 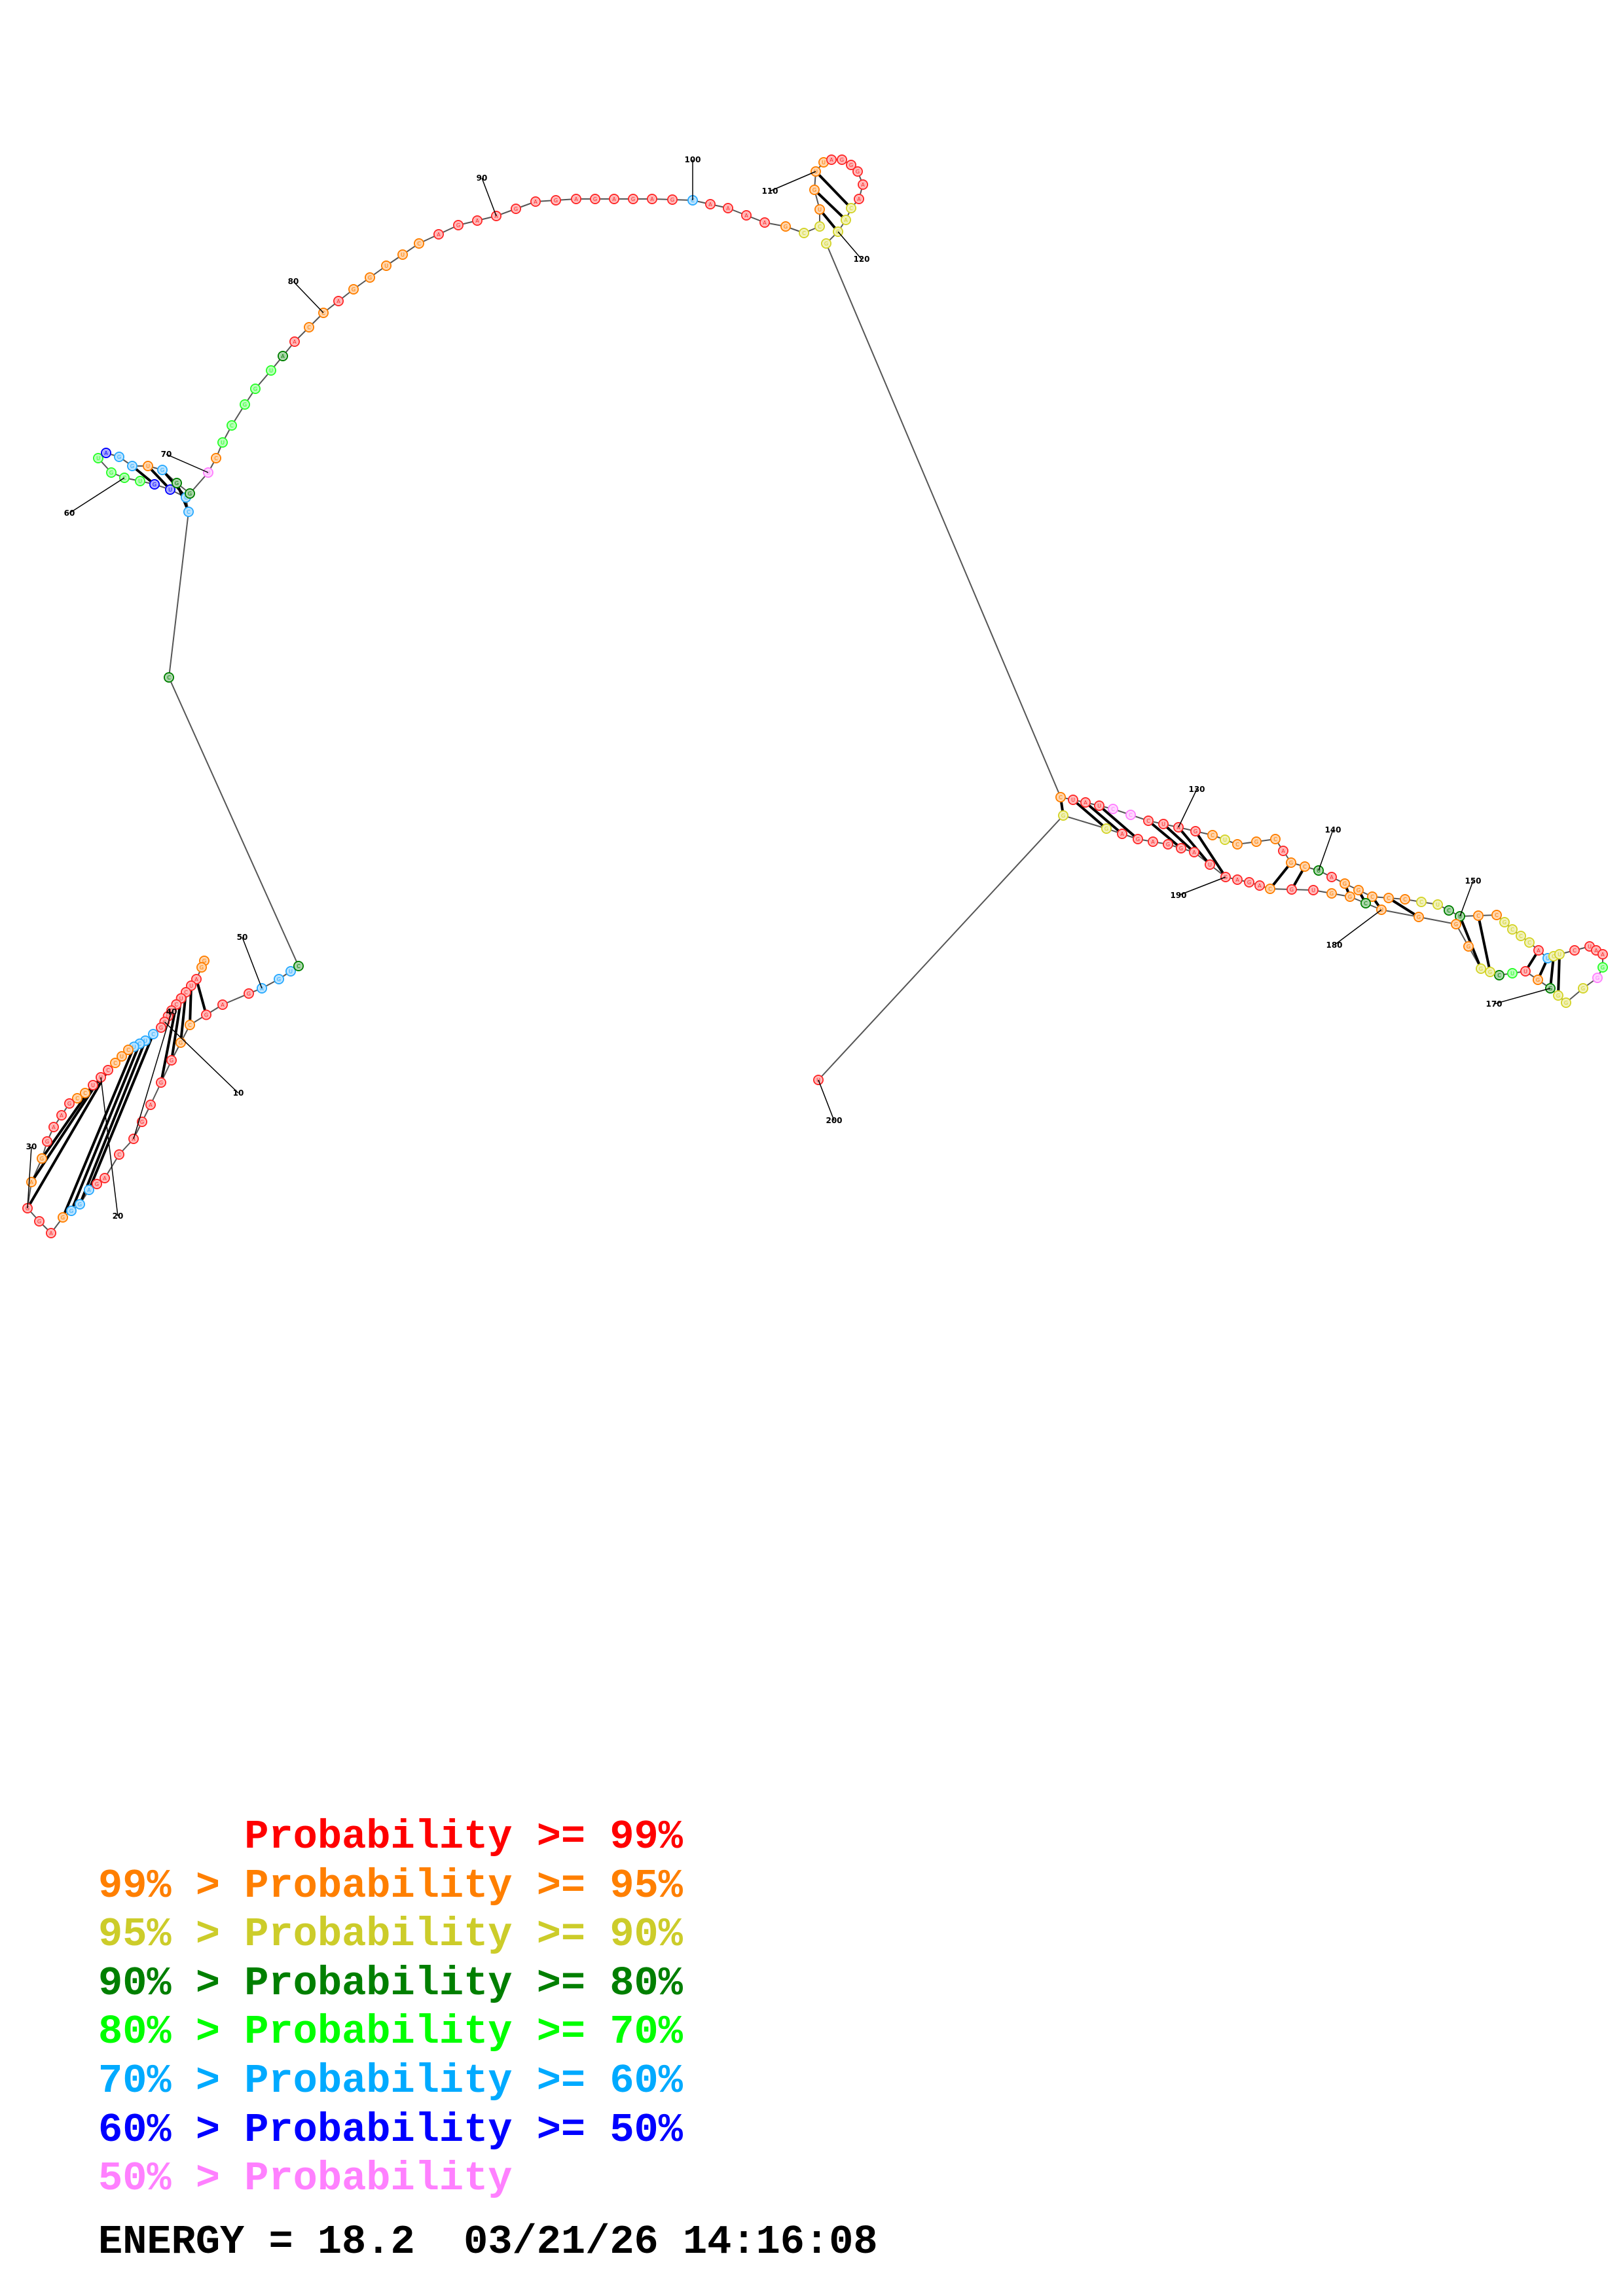 I want to click on legend-prefix: 90% >, so click(x=171, y=1983).